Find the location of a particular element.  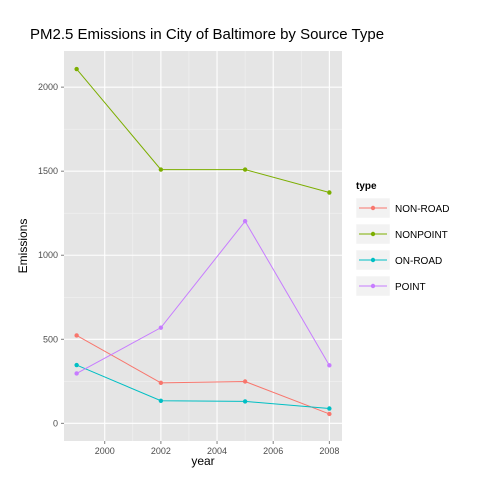

x-tick-label: 2002 is located at coordinates (161, 451).